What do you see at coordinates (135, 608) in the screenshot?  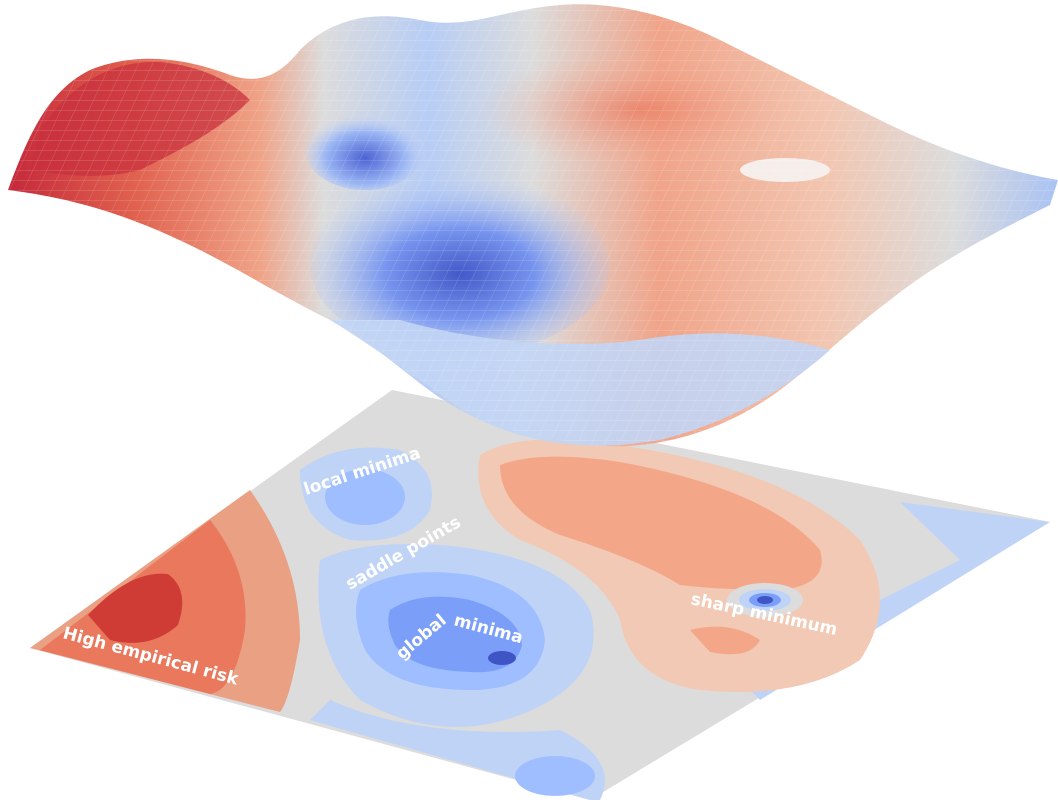 I see `floor-red-left` at bounding box center [135, 608].